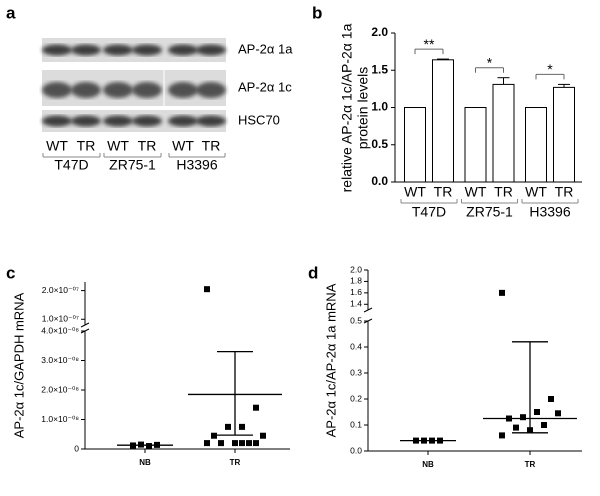 The image size is (600, 496). I want to click on y-axis-label: protein levels, so click(363, 108).